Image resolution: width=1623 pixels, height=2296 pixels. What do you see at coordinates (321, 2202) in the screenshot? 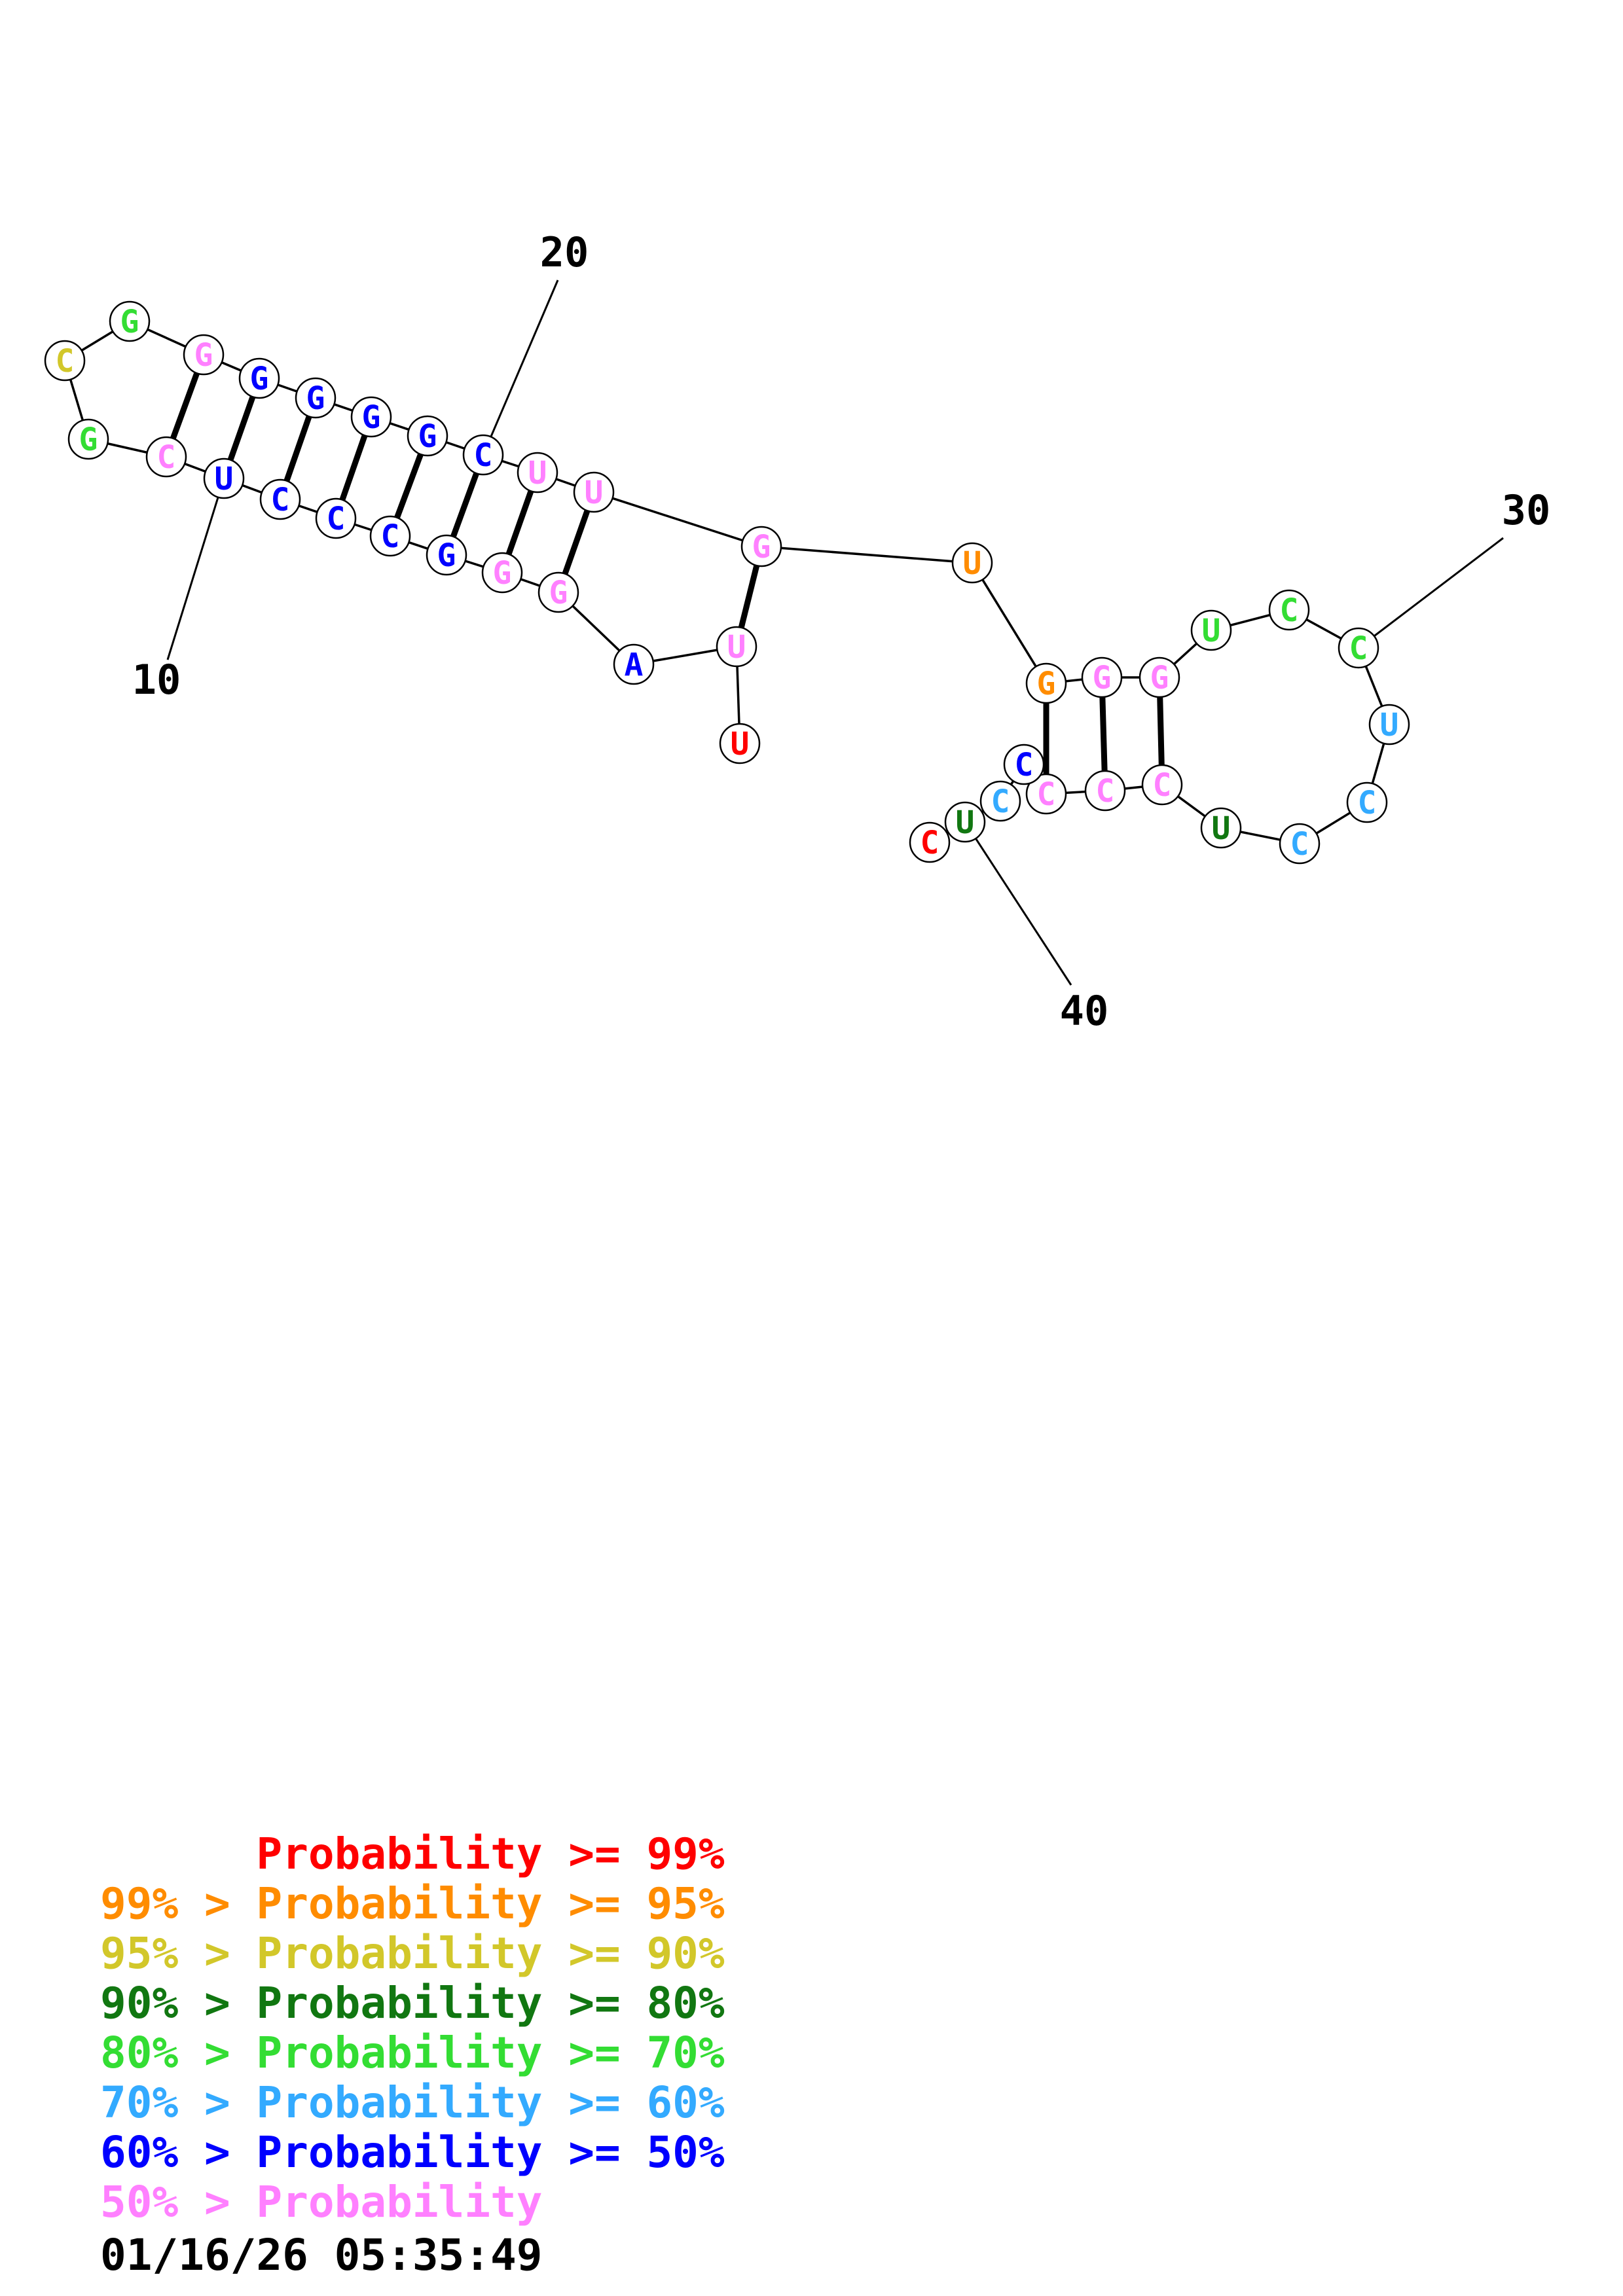
I see `legend-item: 50% > Probability` at bounding box center [321, 2202].